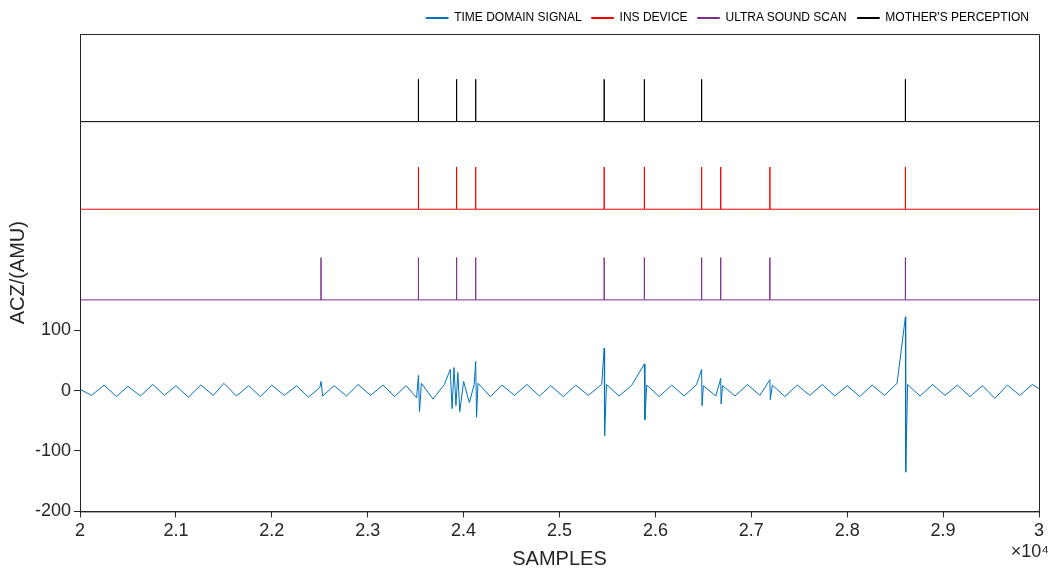  What do you see at coordinates (518, 17) in the screenshot?
I see `legend-label: TIME DOMAIN SIGNAL` at bounding box center [518, 17].